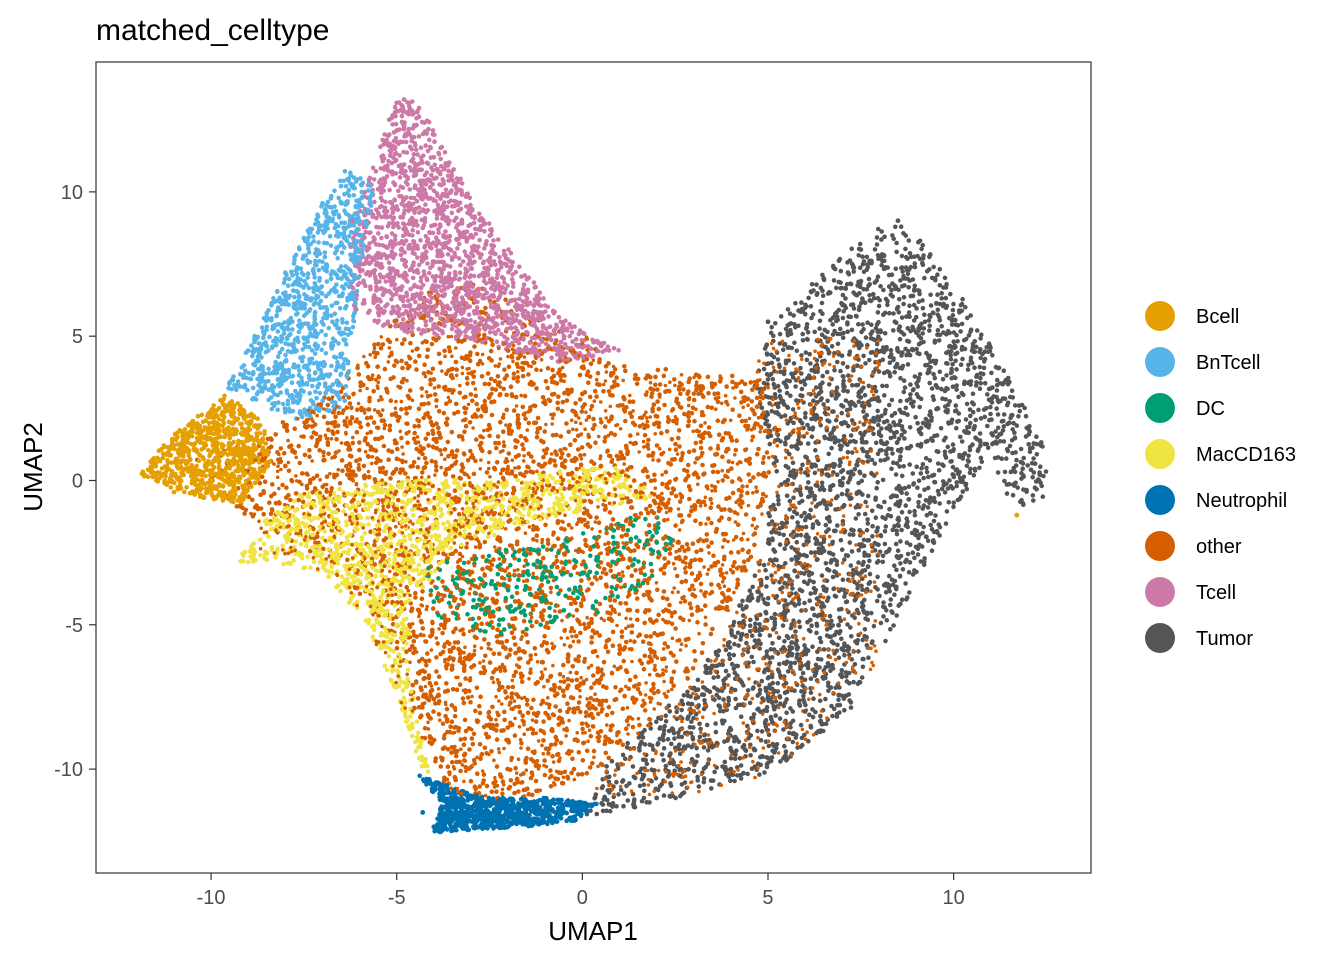 The width and height of the screenshot is (1344, 960). I want to click on x-tick-label: 10, so click(954, 898).